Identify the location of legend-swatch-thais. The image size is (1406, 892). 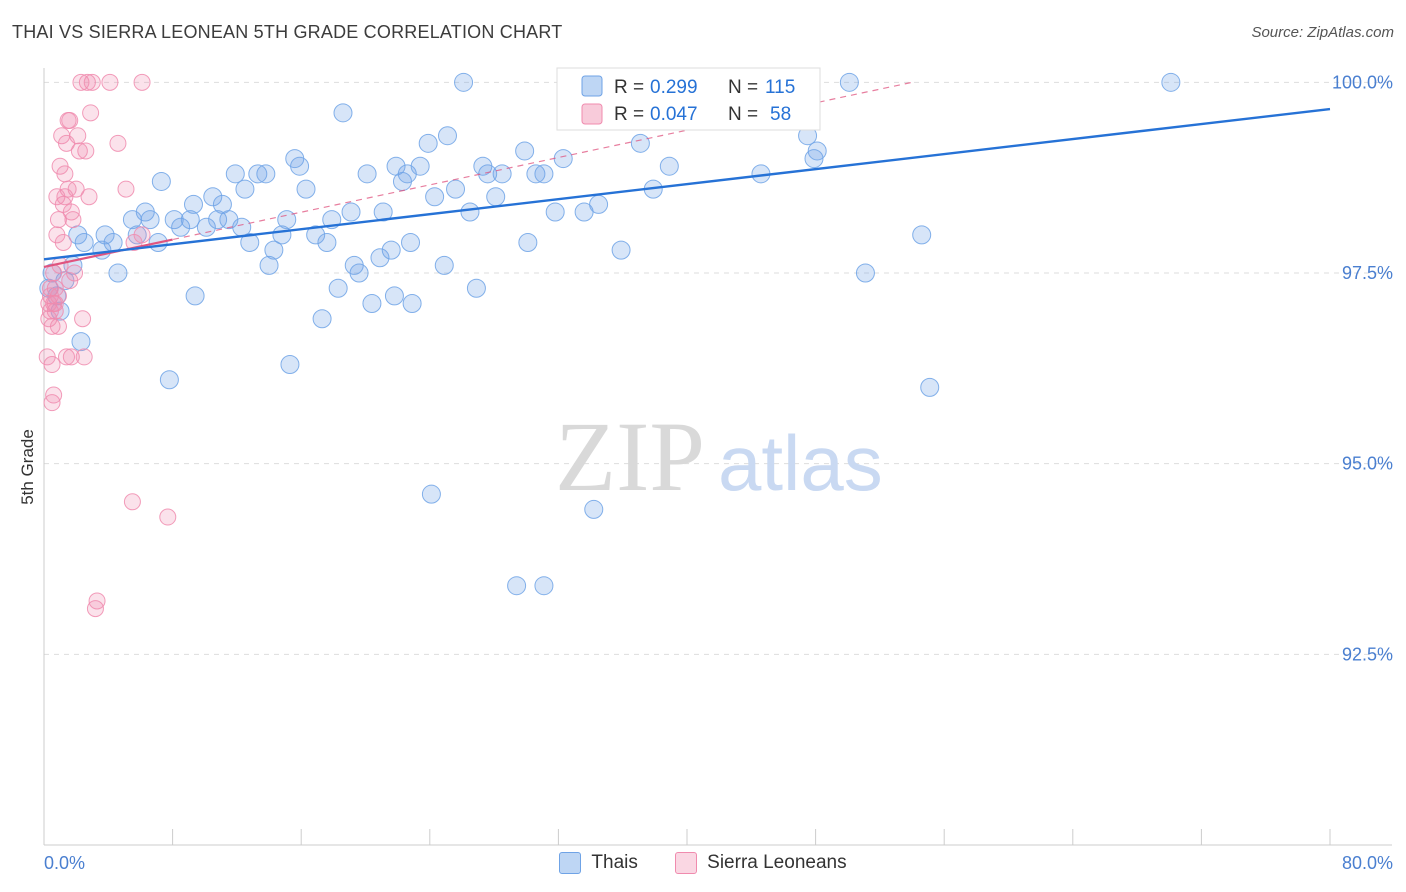
(570, 863).